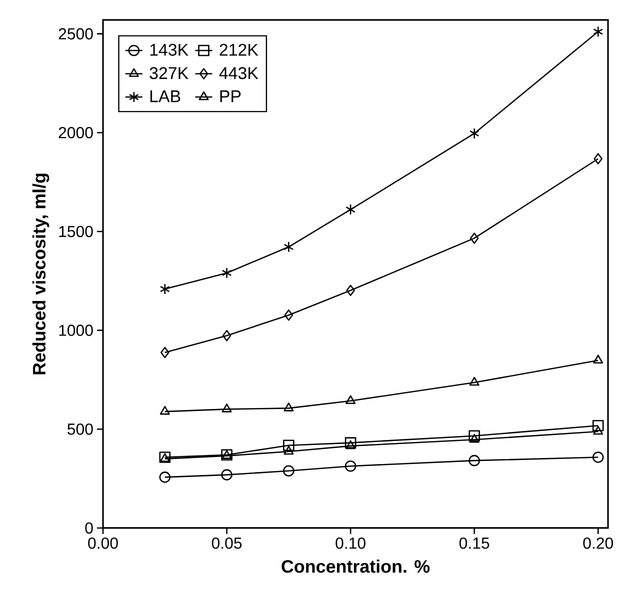  What do you see at coordinates (230, 96) in the screenshot?
I see `legend-label: PP` at bounding box center [230, 96].